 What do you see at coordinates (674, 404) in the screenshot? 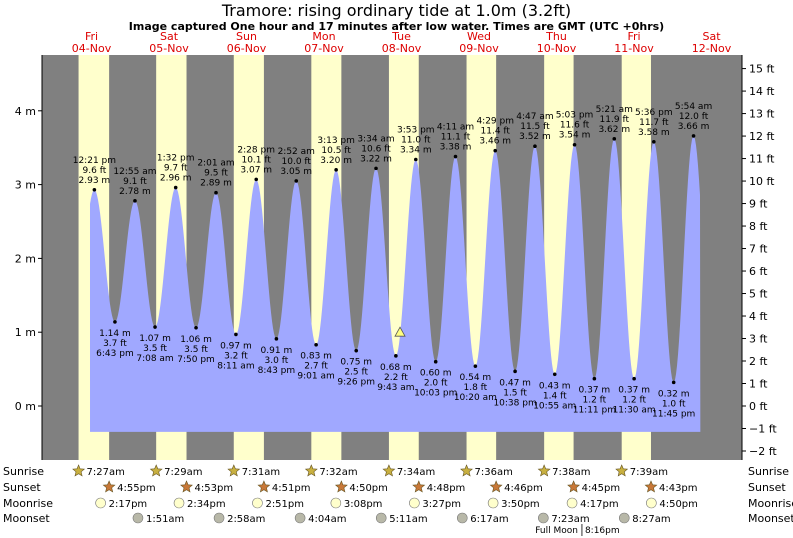
I see `low-tide-label: 1.0 ft` at bounding box center [674, 404].